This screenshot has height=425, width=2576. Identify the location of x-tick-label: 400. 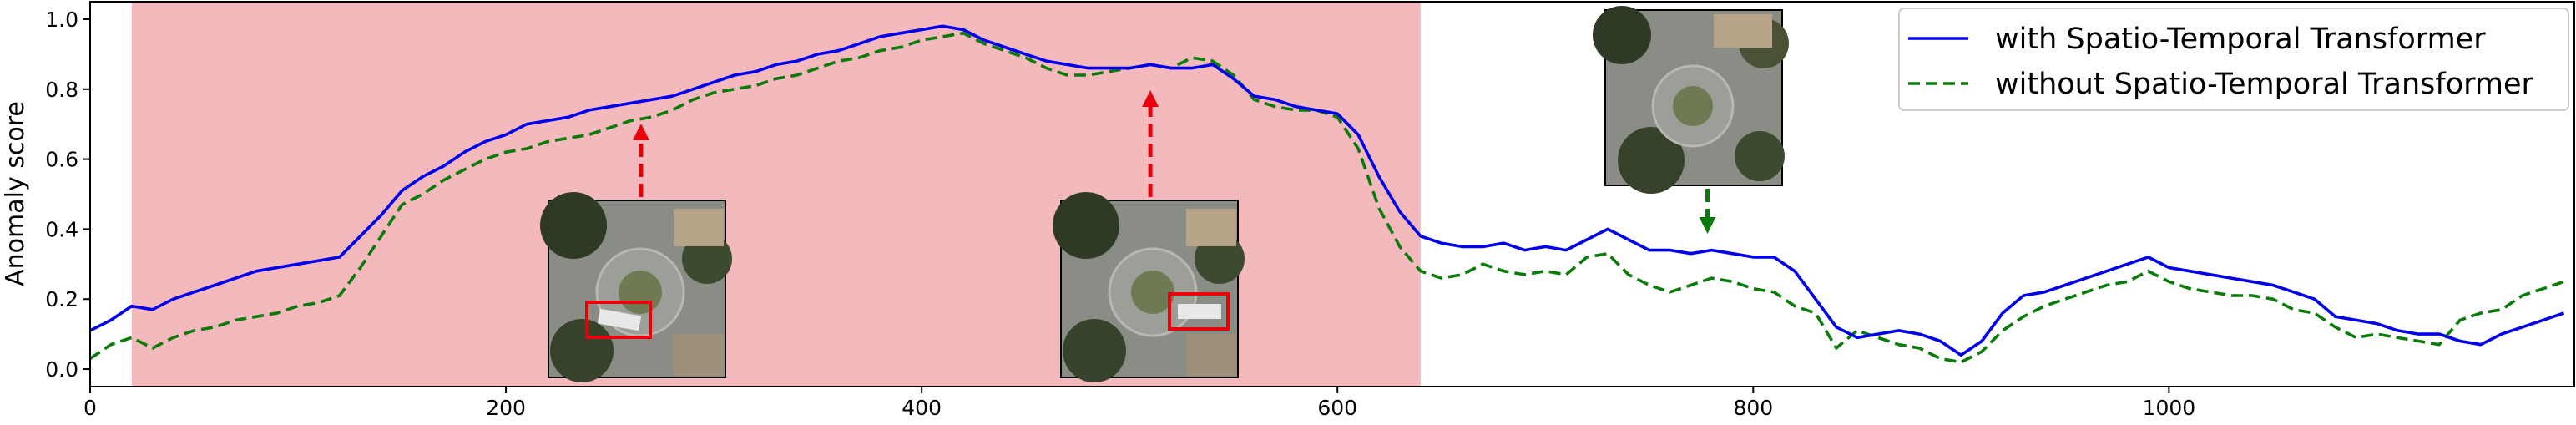
(922, 408).